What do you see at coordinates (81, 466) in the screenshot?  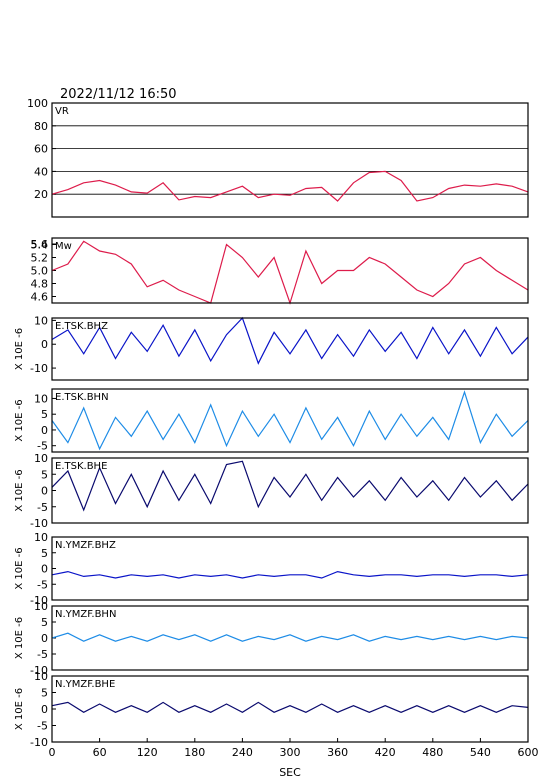 I see `panel-label: E.TSK.BHE` at bounding box center [81, 466].